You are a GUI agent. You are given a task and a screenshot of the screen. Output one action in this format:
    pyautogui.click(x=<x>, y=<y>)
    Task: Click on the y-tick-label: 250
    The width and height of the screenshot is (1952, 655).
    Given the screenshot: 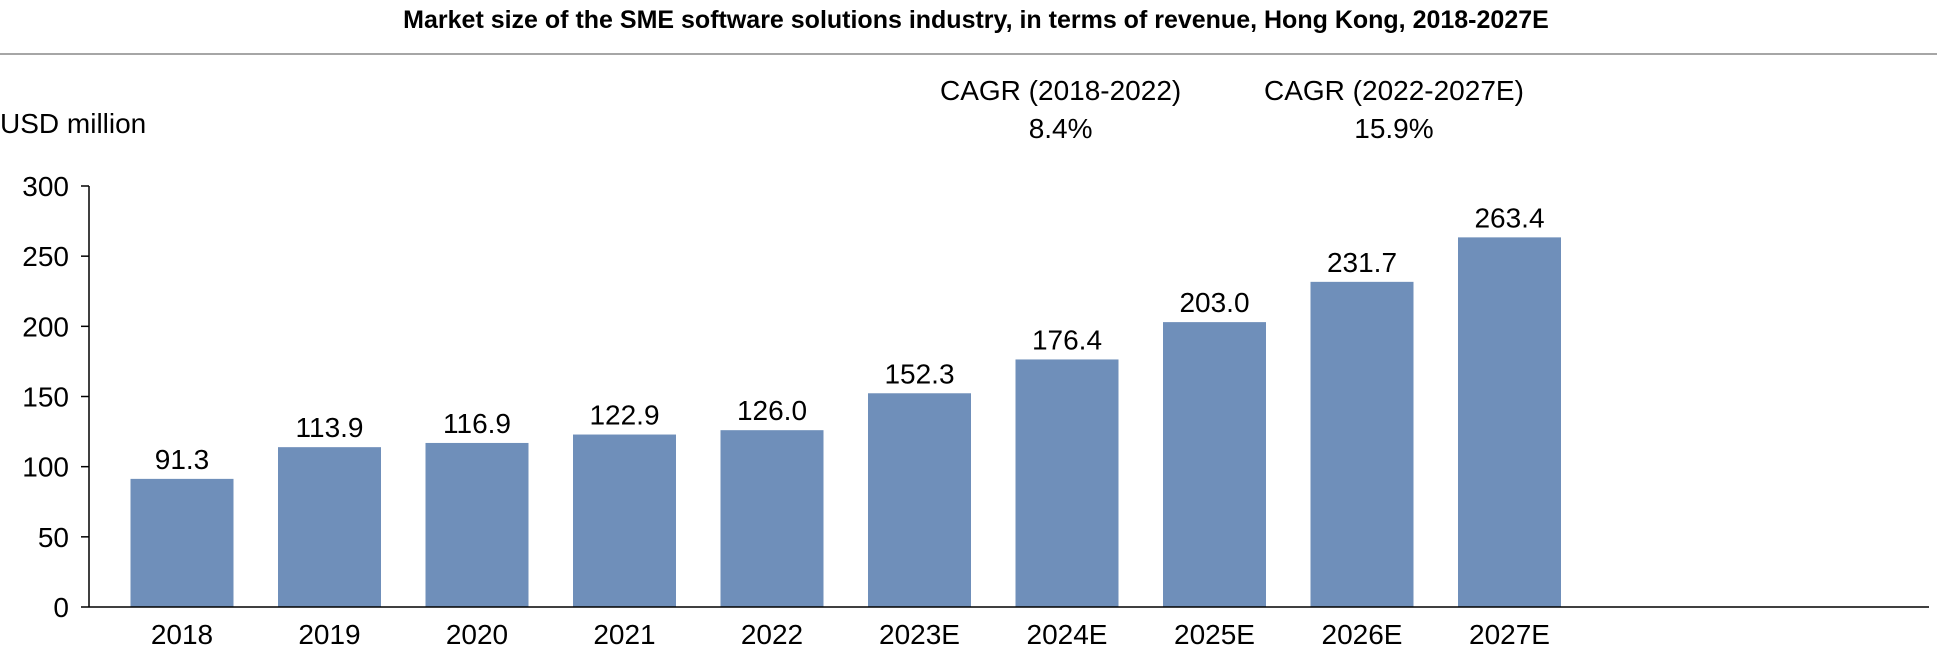 What is the action you would take?
    pyautogui.click(x=45, y=256)
    